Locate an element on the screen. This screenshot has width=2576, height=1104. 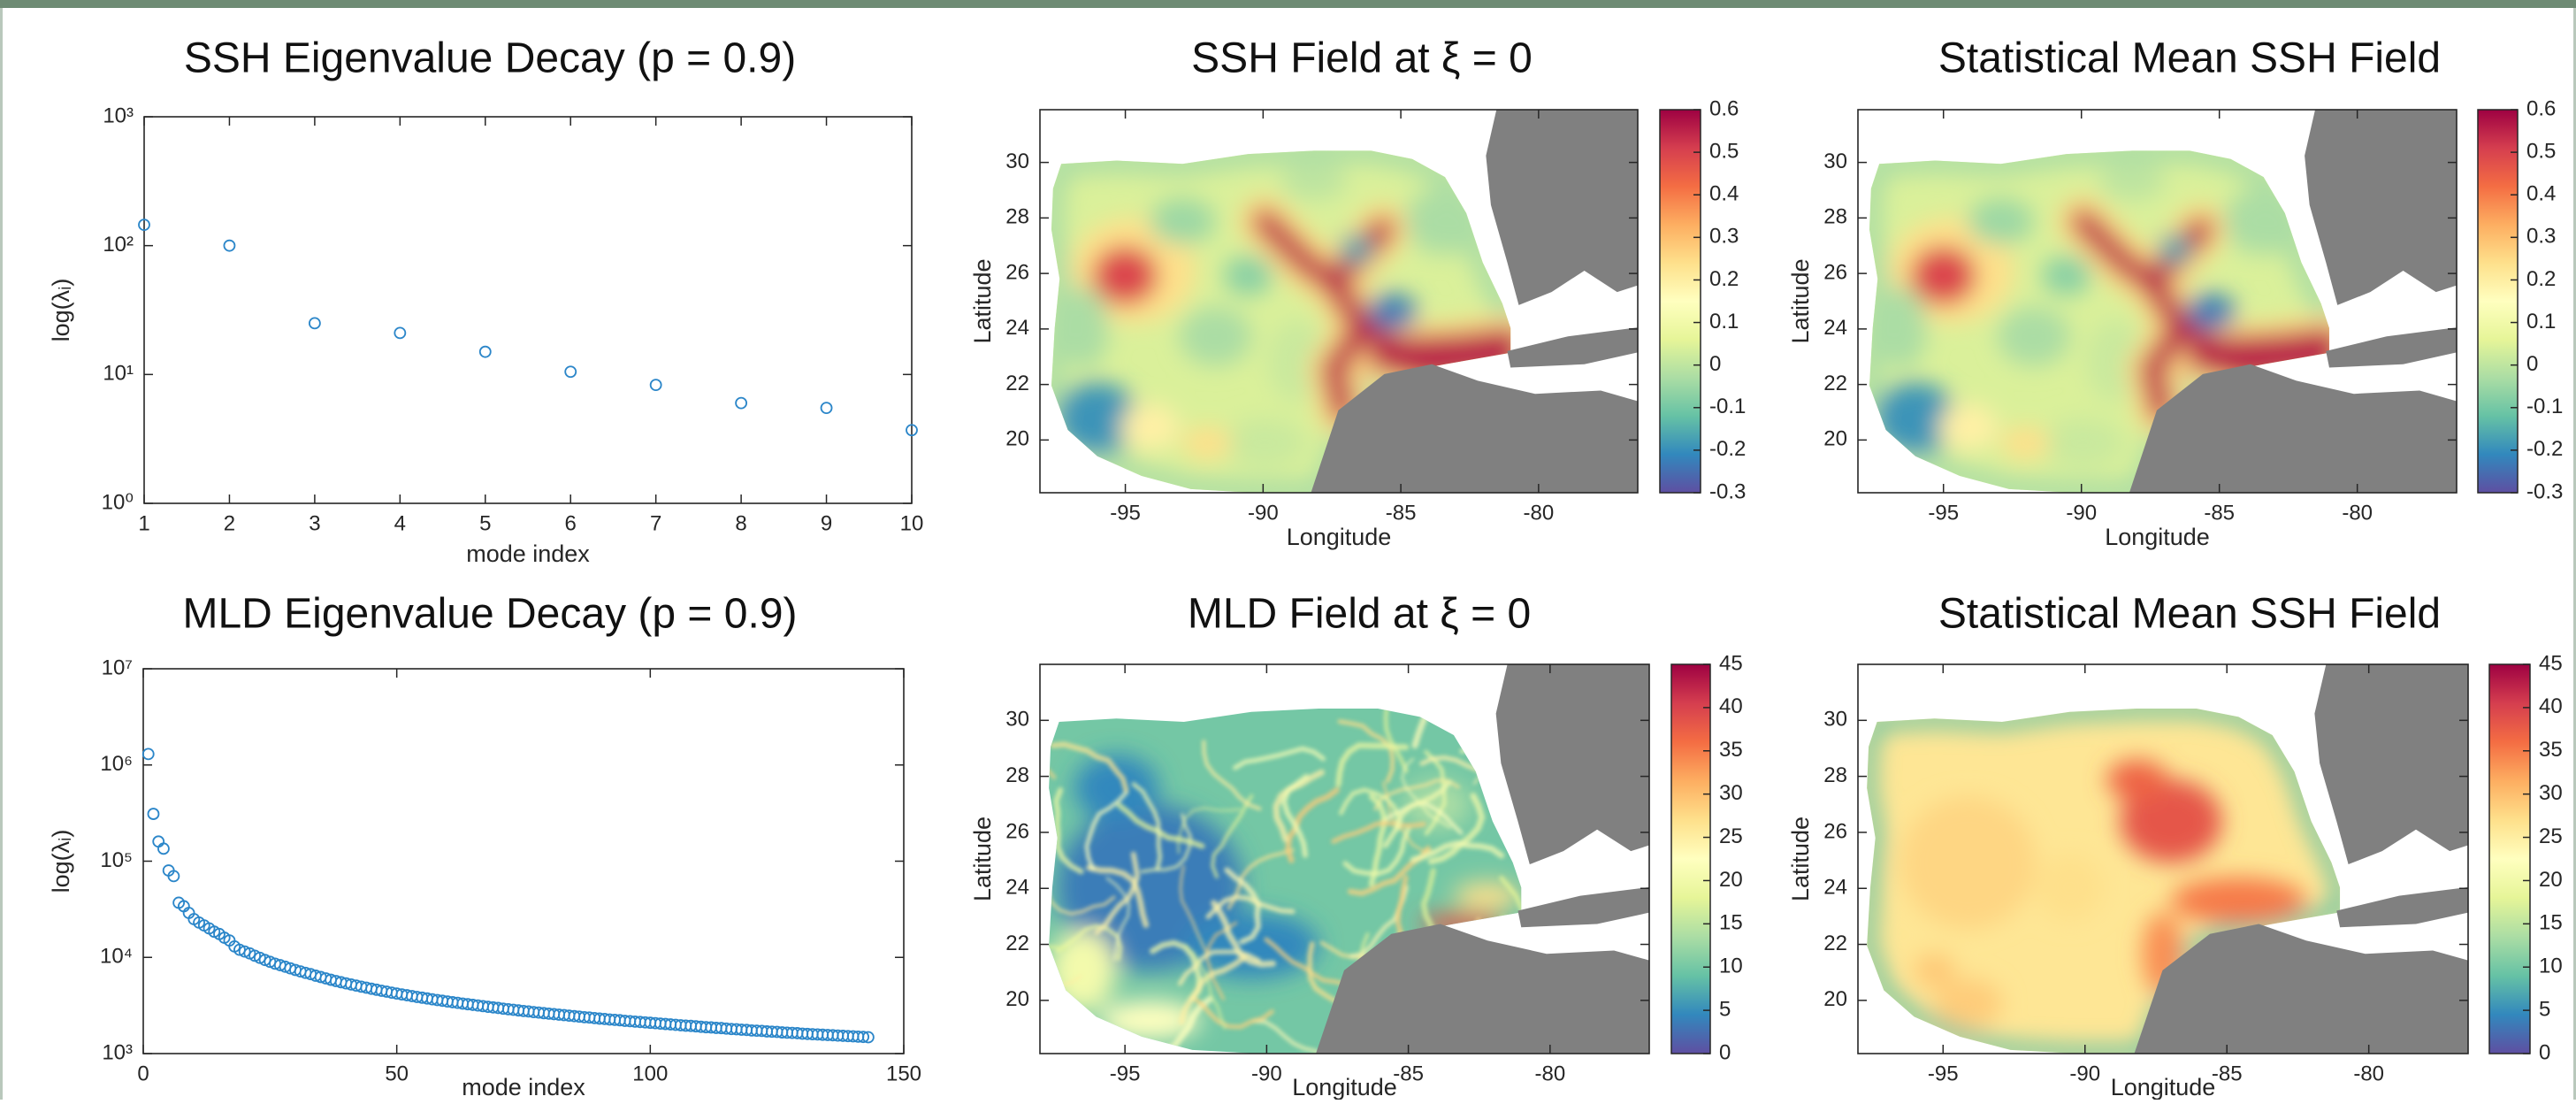
x-axis-label: Longitude is located at coordinates (2163, 1087).